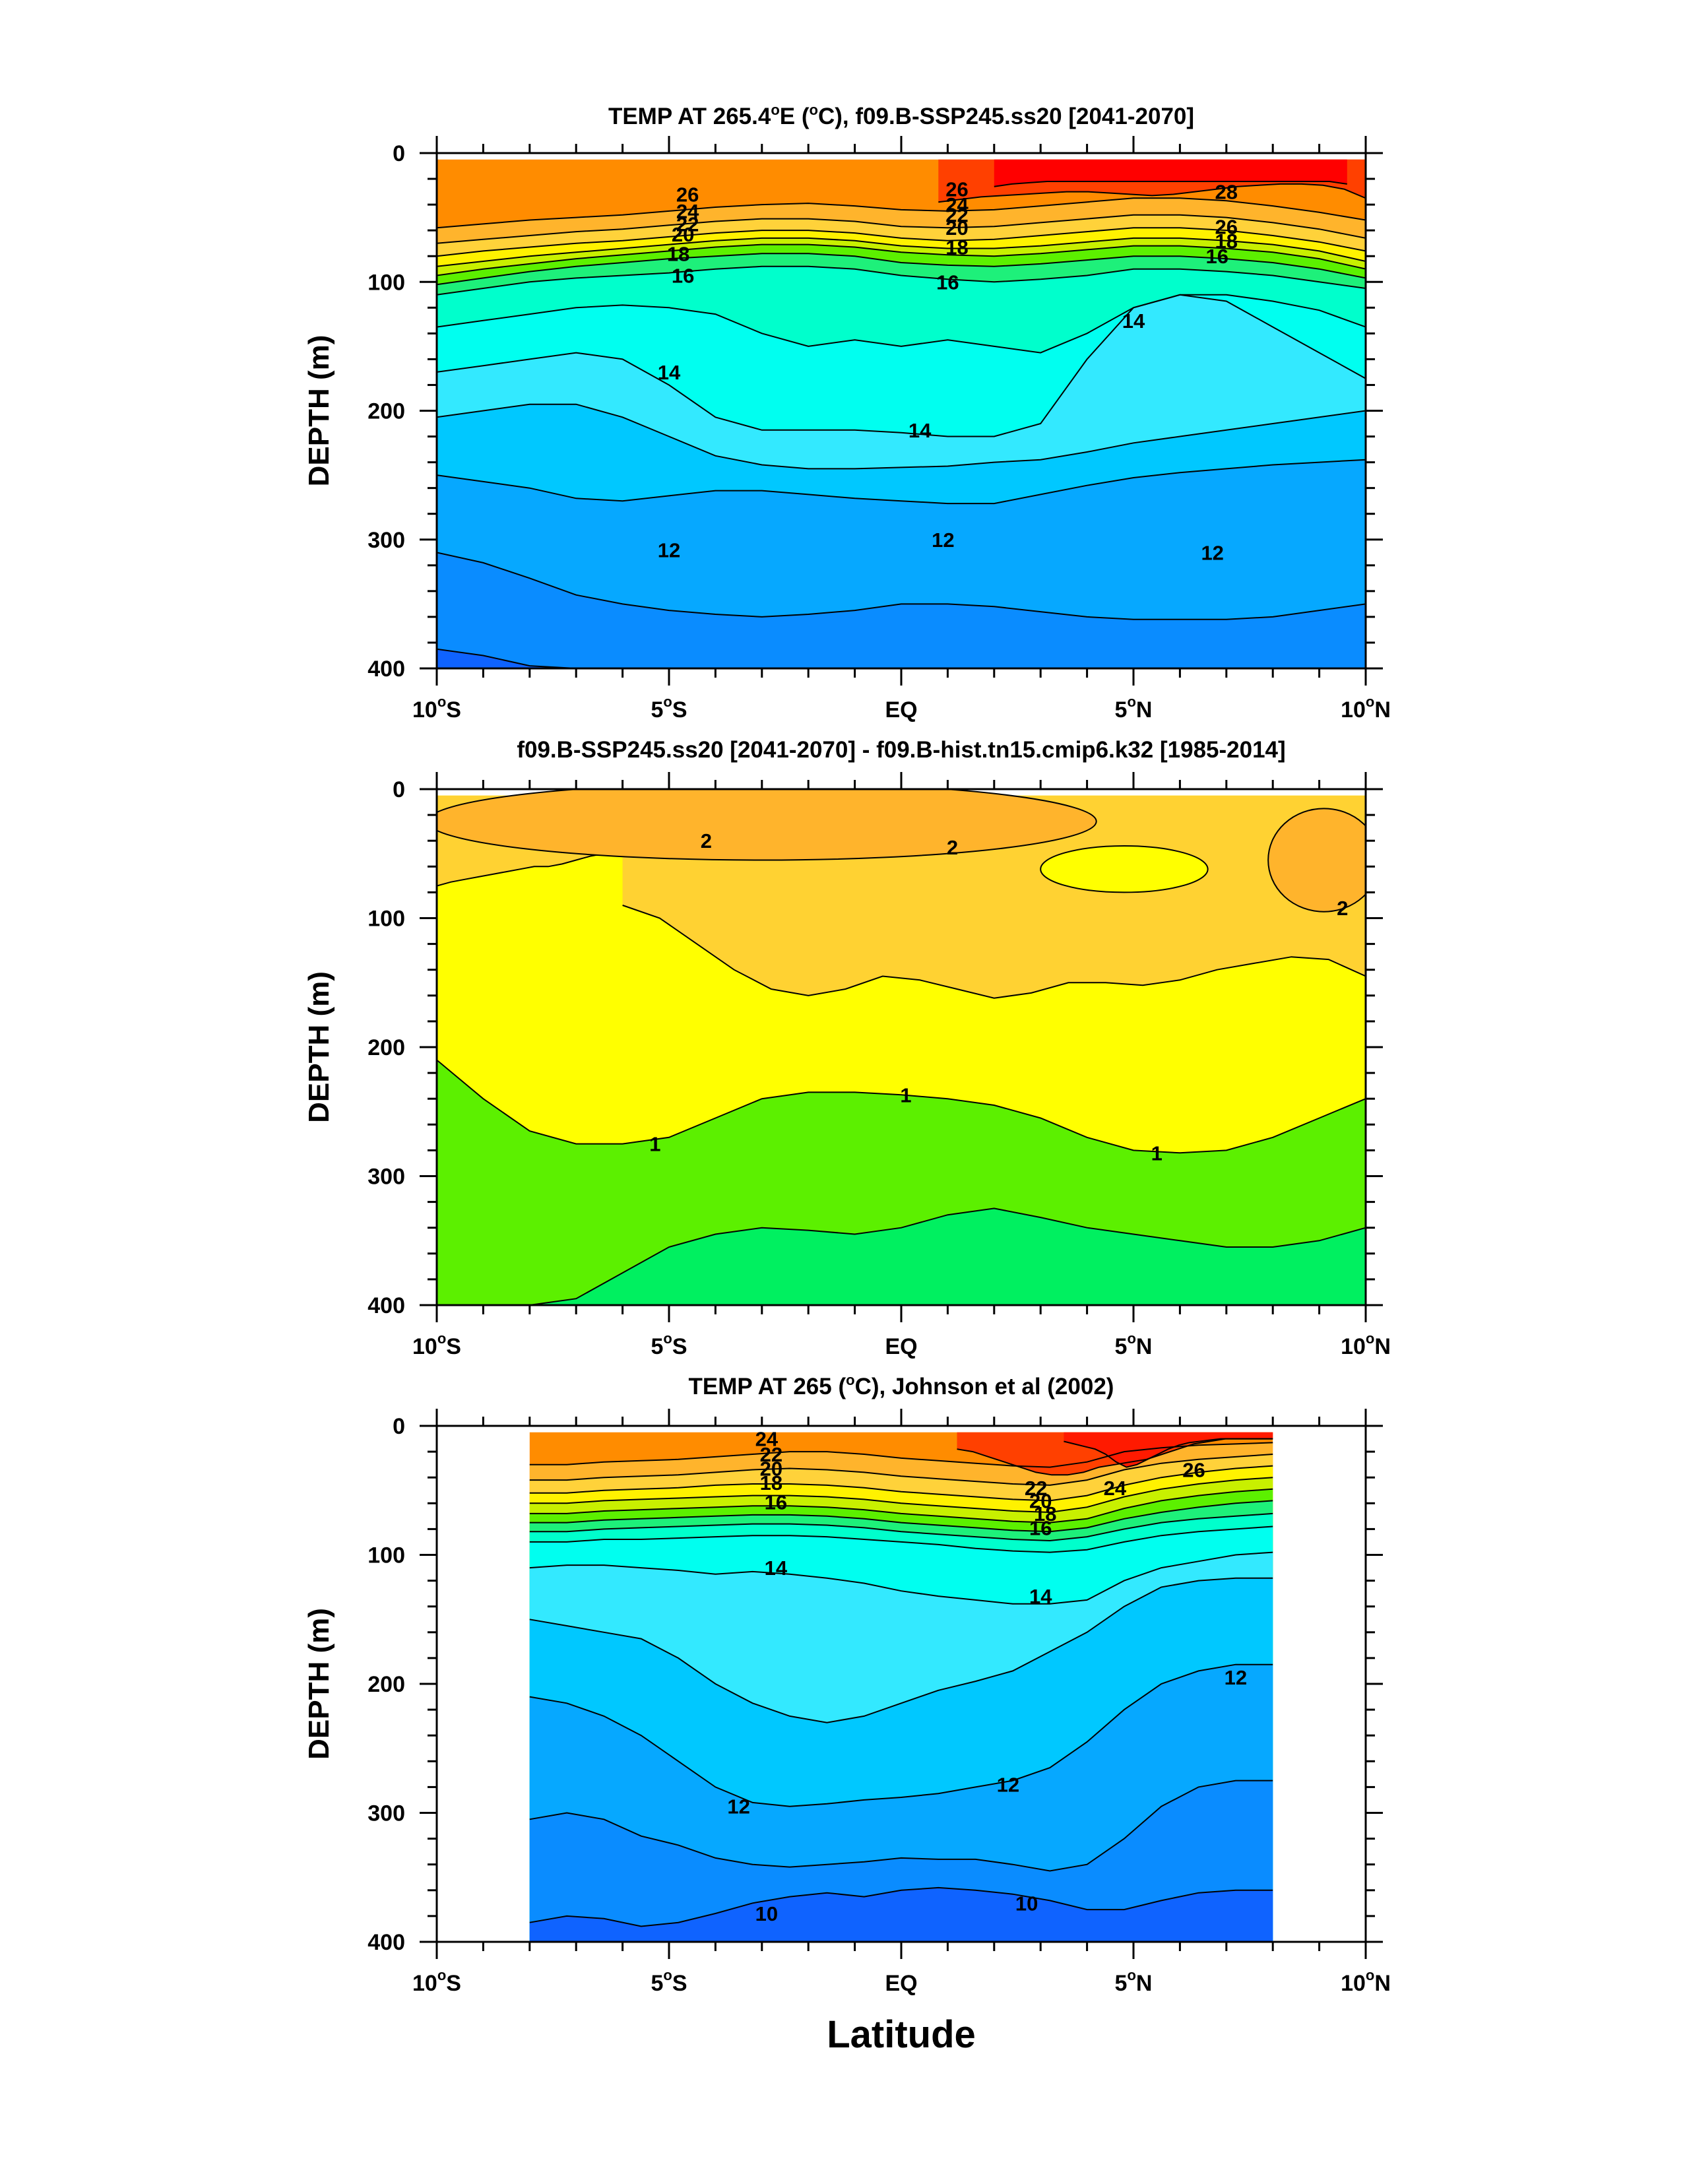  Describe the element at coordinates (436, 1981) in the screenshot. I see `x-tick-label: 10oS` at that location.